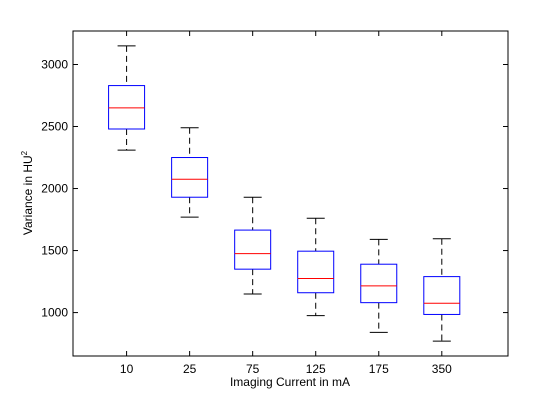 This screenshot has height=420, width=560. Describe the element at coordinates (54, 64) in the screenshot. I see `y-tick-label: 3000` at that location.